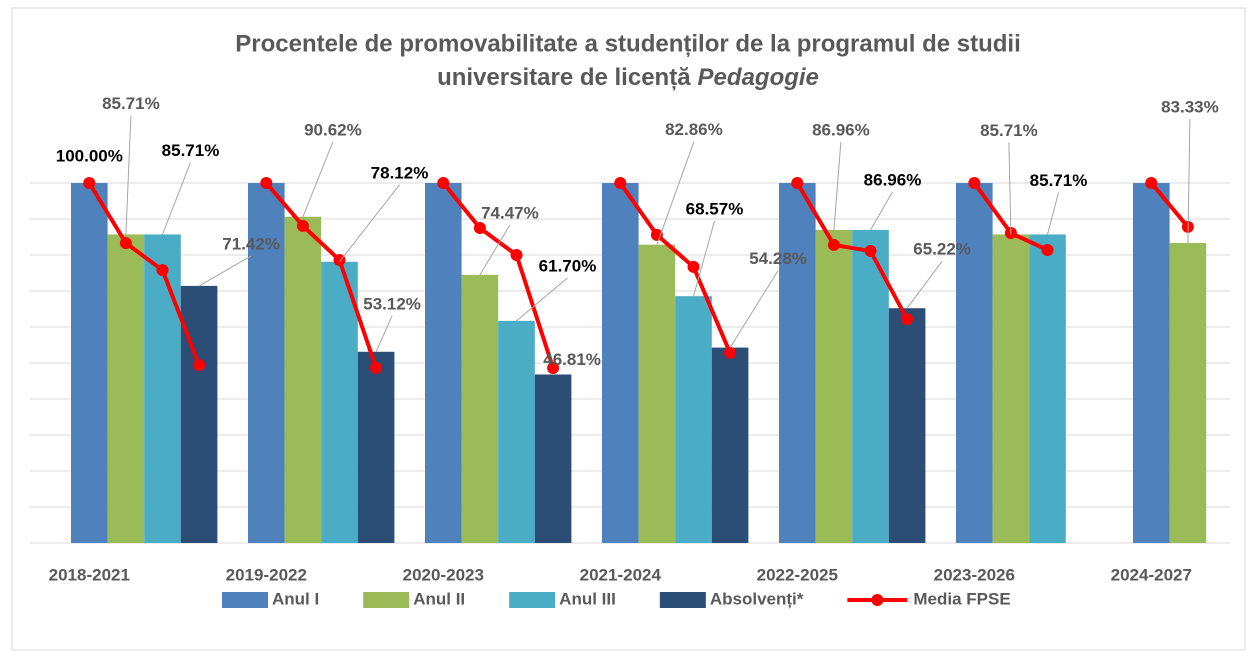  I want to click on data-label: 68.57%, so click(715, 209).